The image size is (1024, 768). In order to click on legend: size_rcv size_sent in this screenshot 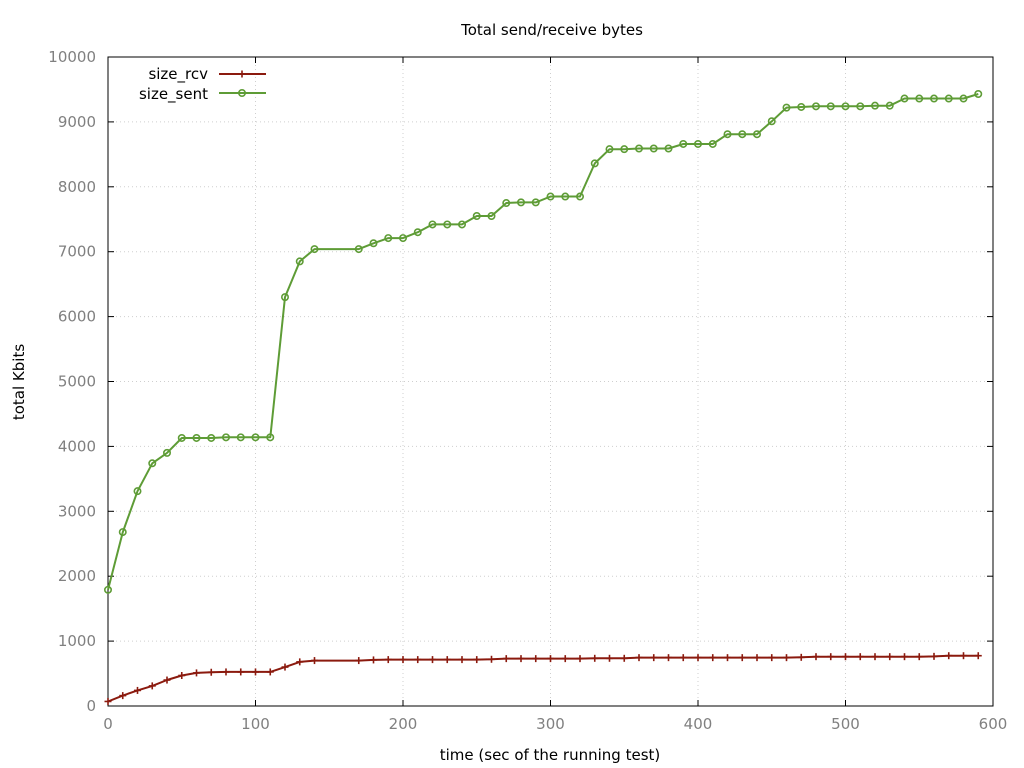, I will do `click(202, 84)`.